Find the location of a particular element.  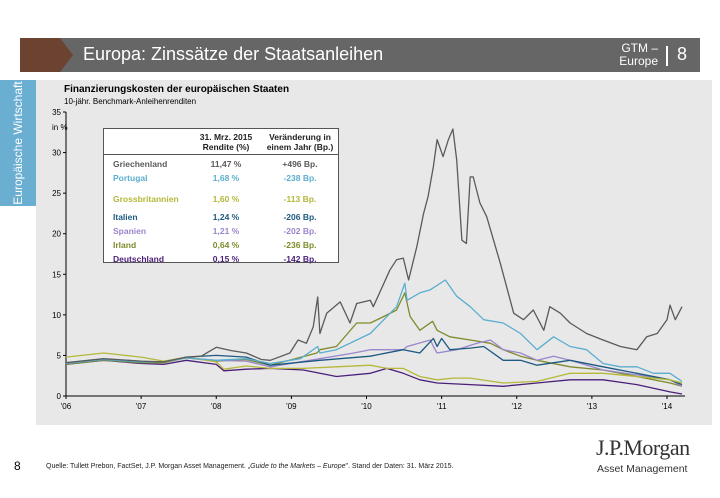

cell-yield: 1,68 % is located at coordinates (226, 178).